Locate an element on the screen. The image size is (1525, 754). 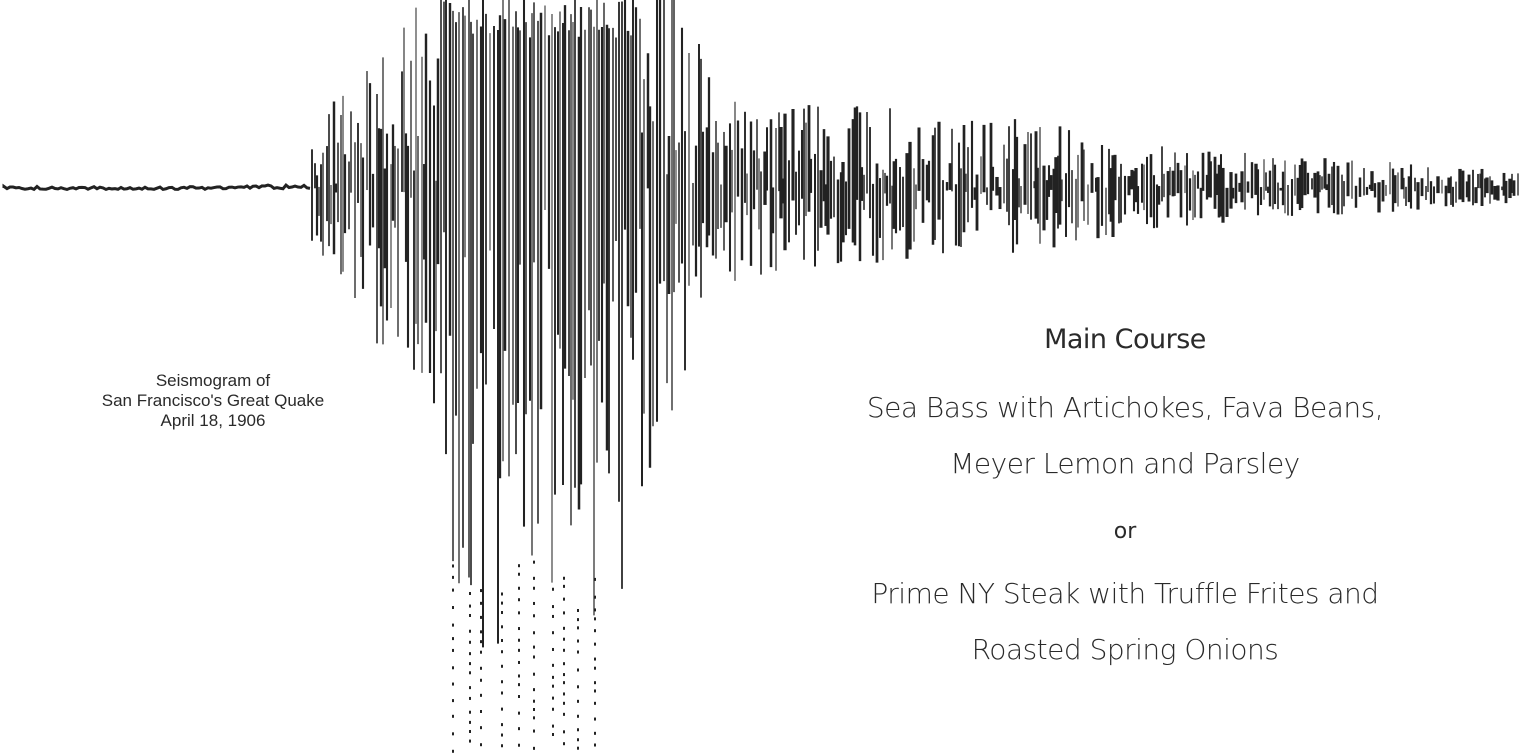
caption-line-2: San Francisco's Great Quake is located at coordinates (213, 400).